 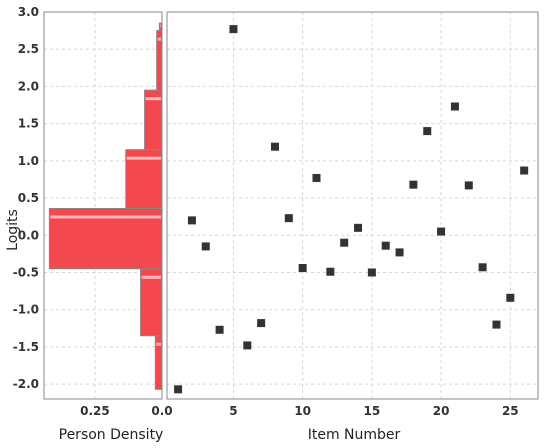 I want to click on right-x-tick-label: 10, so click(x=302, y=411).